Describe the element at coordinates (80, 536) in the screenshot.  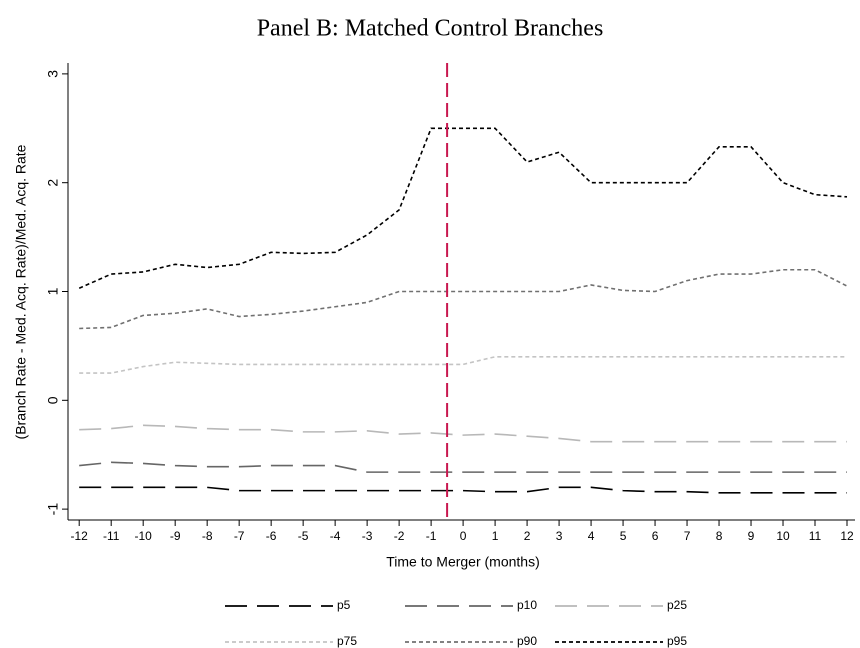
I see `x-tick-label: -12` at that location.